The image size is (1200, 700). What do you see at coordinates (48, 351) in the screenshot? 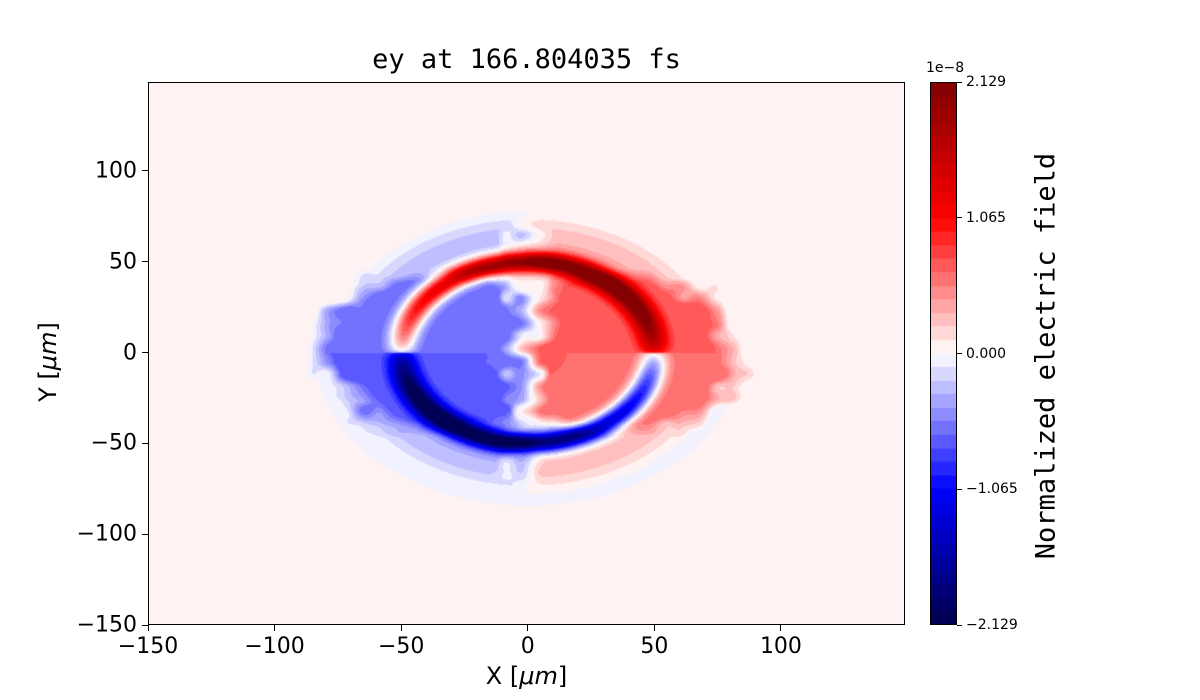
I see `y-axis-label-unit: μm` at bounding box center [48, 351].